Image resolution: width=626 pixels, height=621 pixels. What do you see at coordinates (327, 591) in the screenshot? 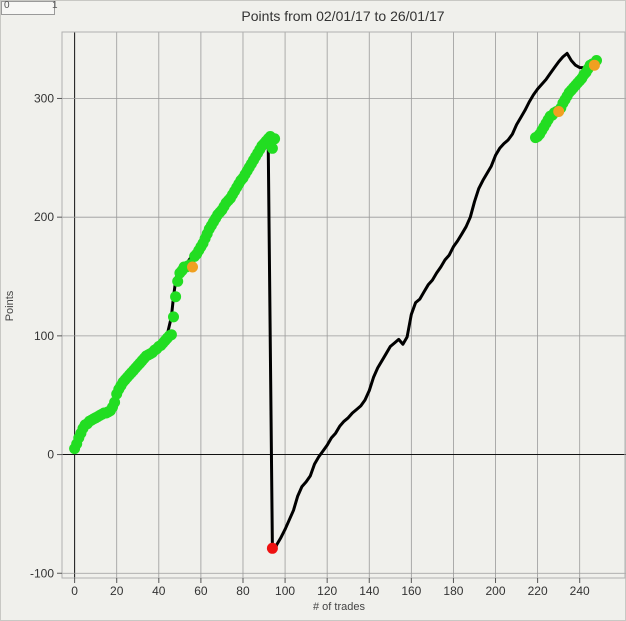
I see `x-tick-label: 120` at bounding box center [327, 591].